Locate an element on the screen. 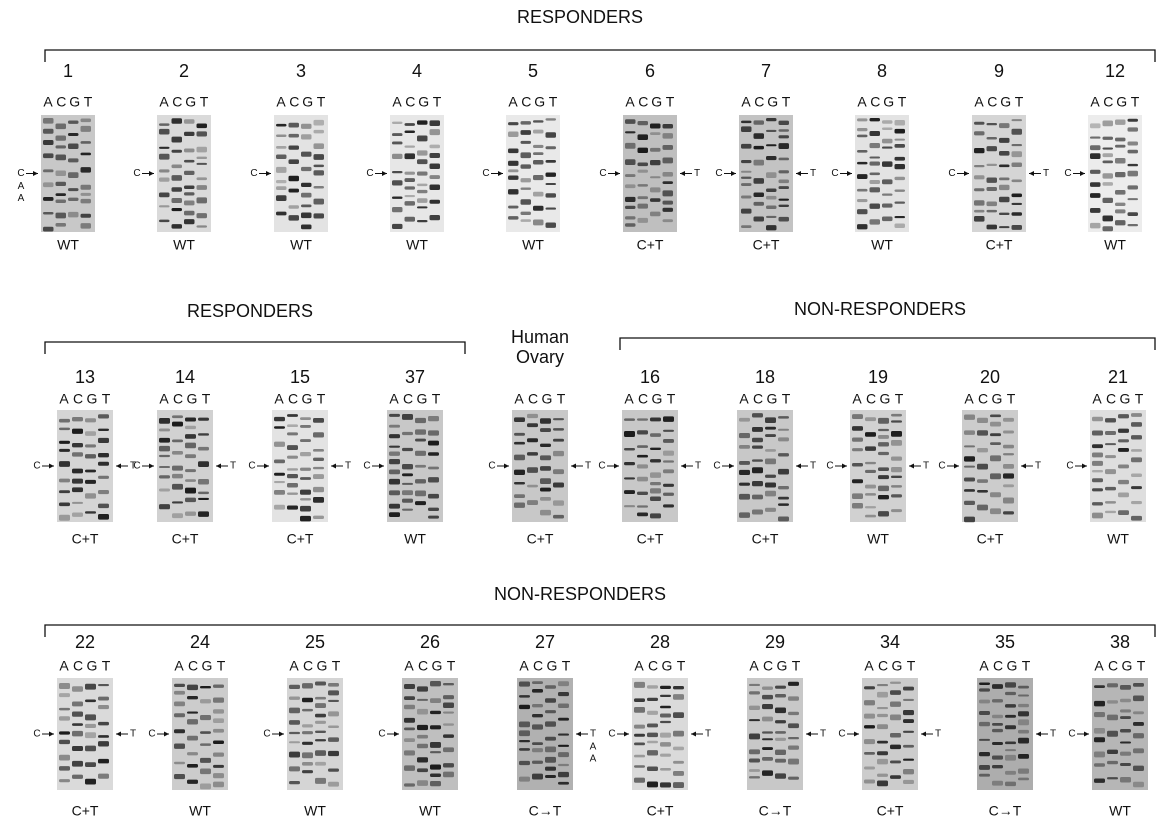 The width and height of the screenshot is (1160, 824). bracket is located at coordinates (600, 55).